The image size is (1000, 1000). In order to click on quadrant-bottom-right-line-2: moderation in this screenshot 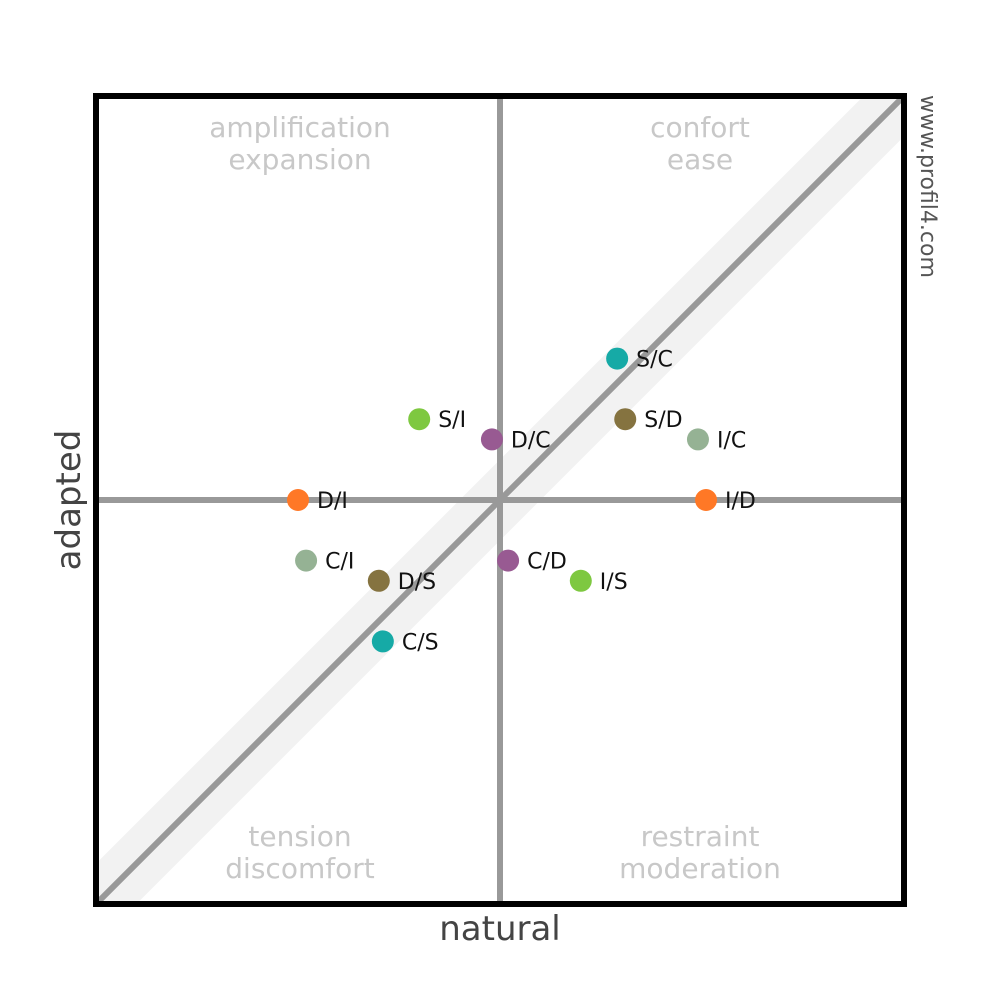, I will do `click(700, 868)`.